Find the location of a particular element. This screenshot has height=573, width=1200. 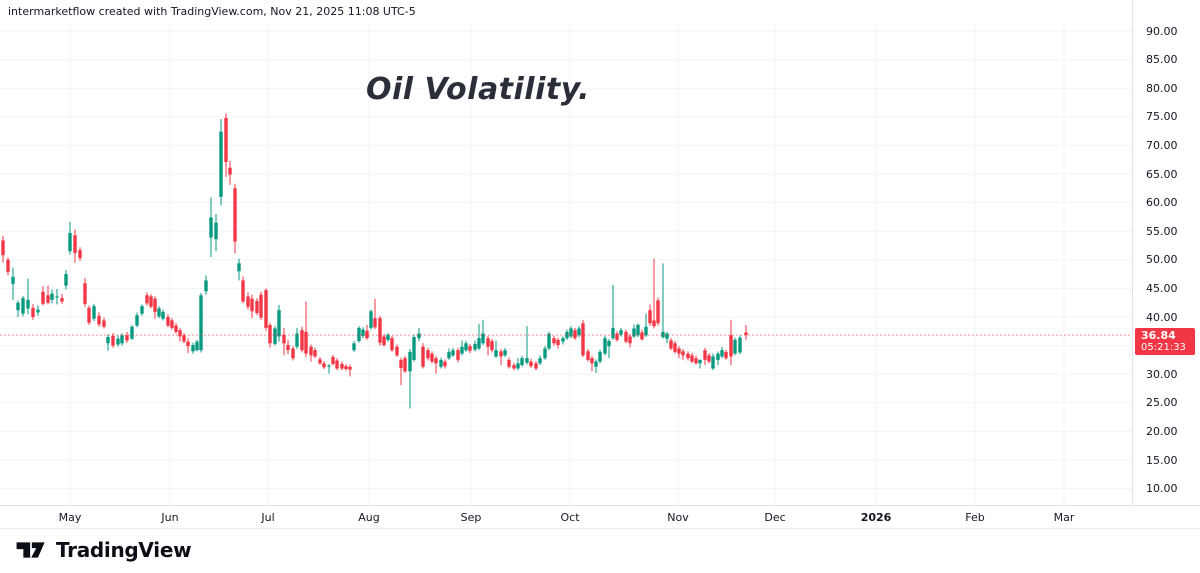

price-tick-label: 65.00 is located at coordinates (1162, 174).